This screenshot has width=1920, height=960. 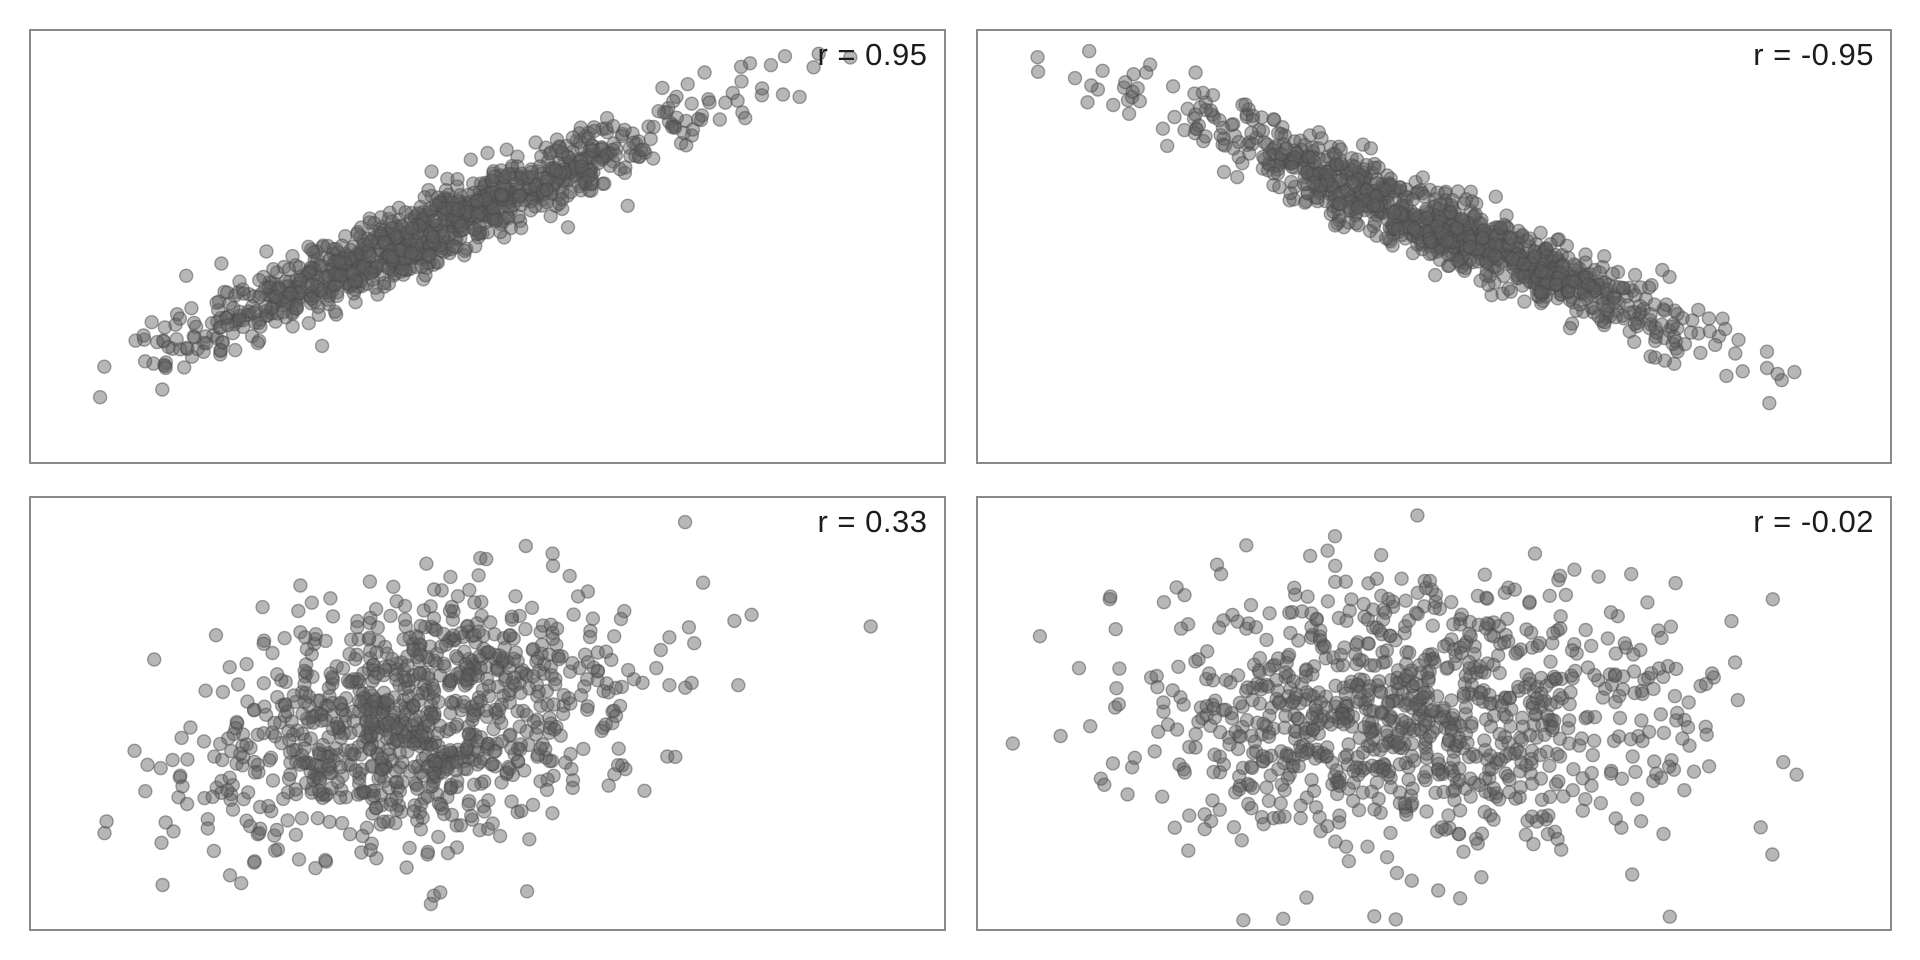 What do you see at coordinates (1813, 54) in the screenshot?
I see `correlation-label: r = -0.95` at bounding box center [1813, 54].